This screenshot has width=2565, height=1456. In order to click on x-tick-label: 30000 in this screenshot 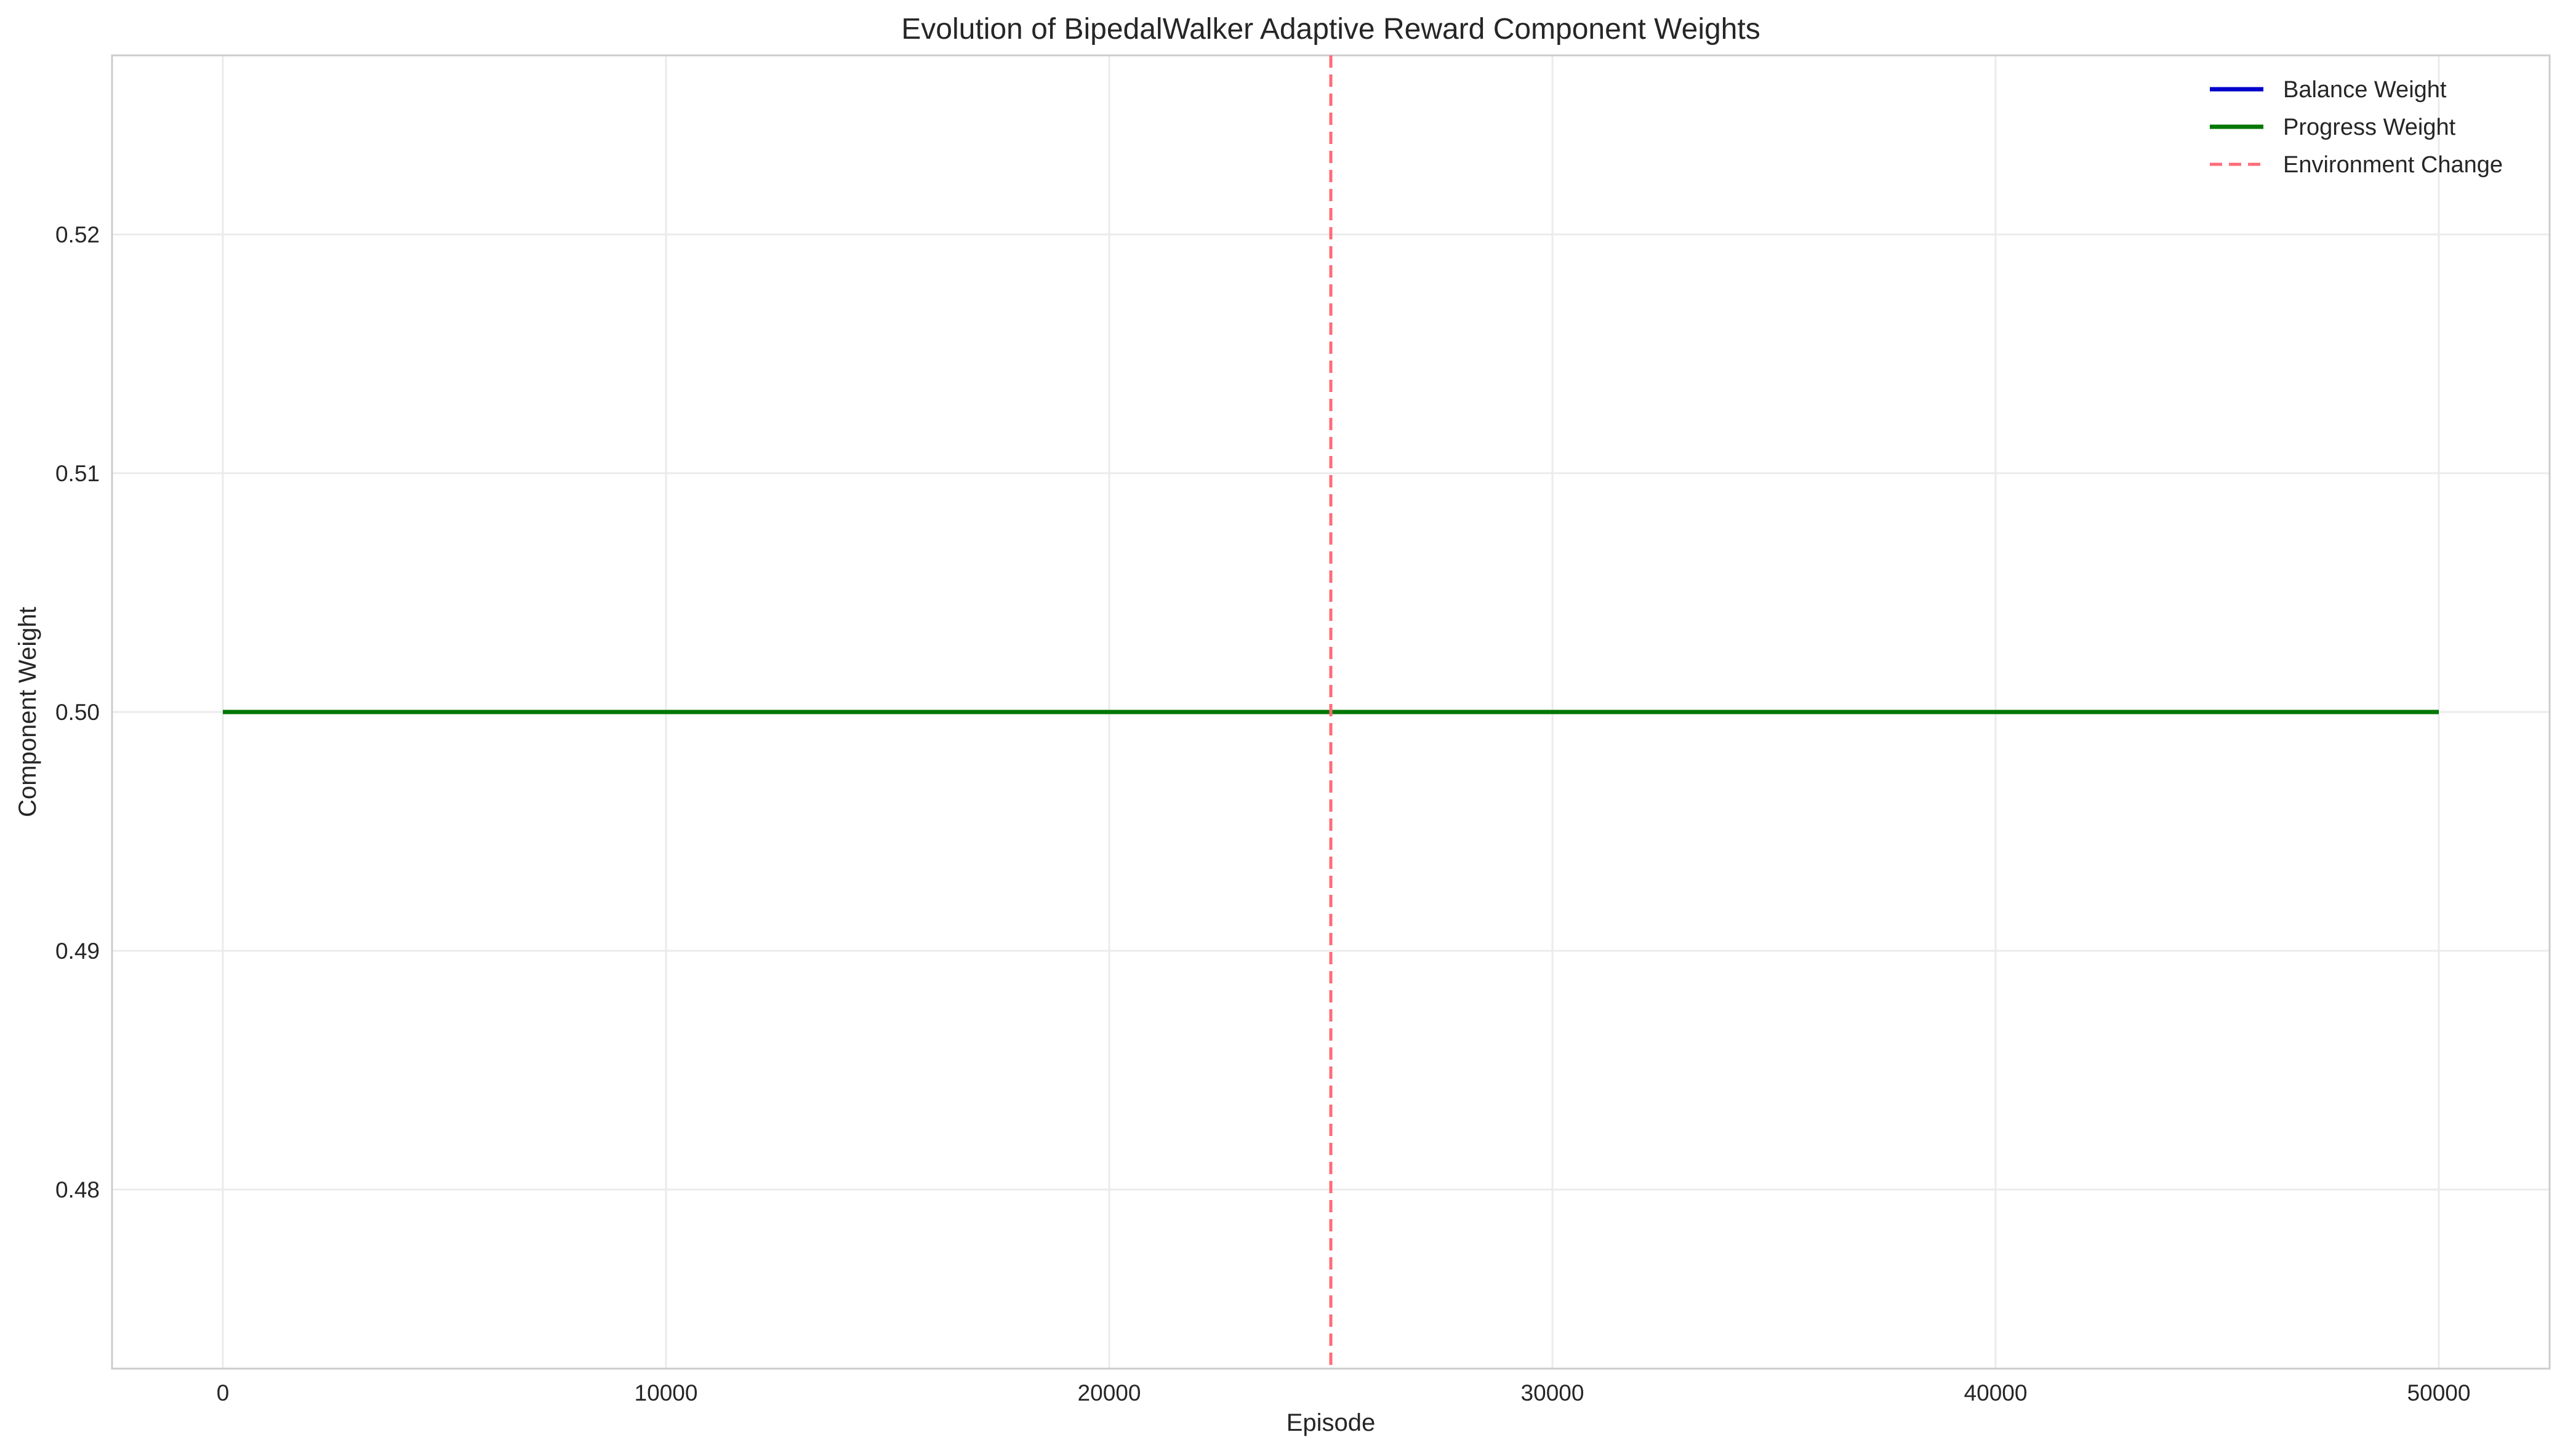, I will do `click(1552, 1393)`.